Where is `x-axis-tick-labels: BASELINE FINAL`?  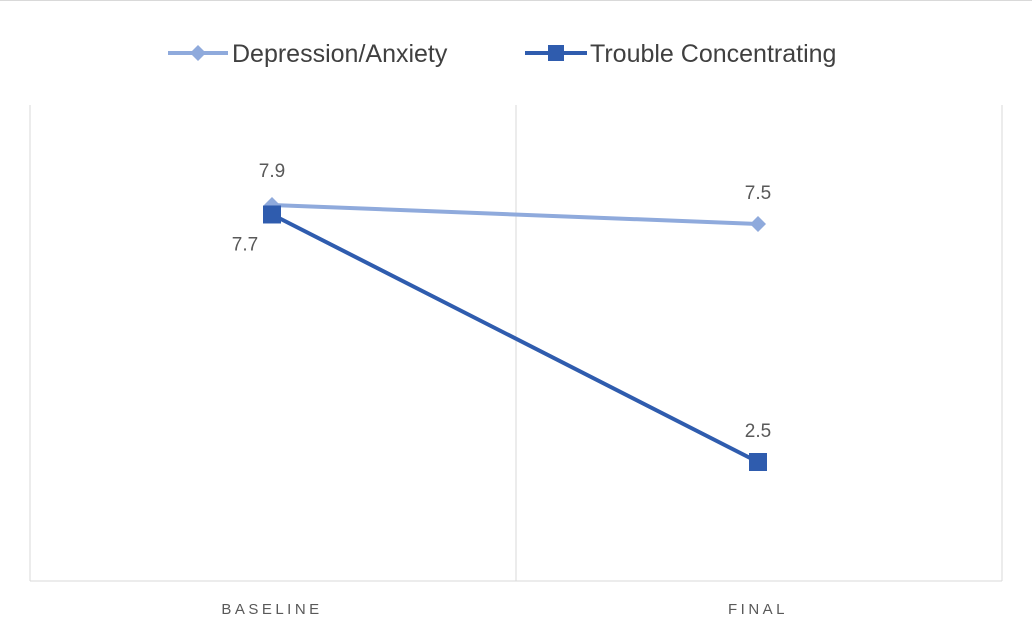
x-axis-tick-labels: BASELINE FINAL is located at coordinates (504, 609).